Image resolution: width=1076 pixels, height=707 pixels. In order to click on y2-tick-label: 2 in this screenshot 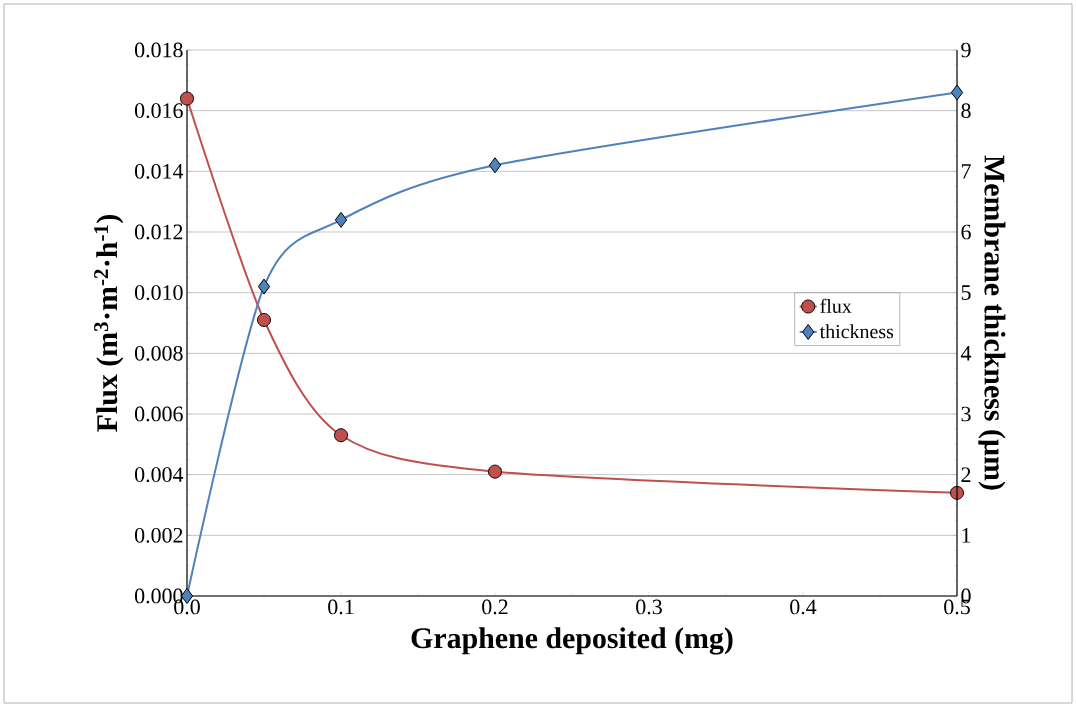, I will do `click(966, 474)`.